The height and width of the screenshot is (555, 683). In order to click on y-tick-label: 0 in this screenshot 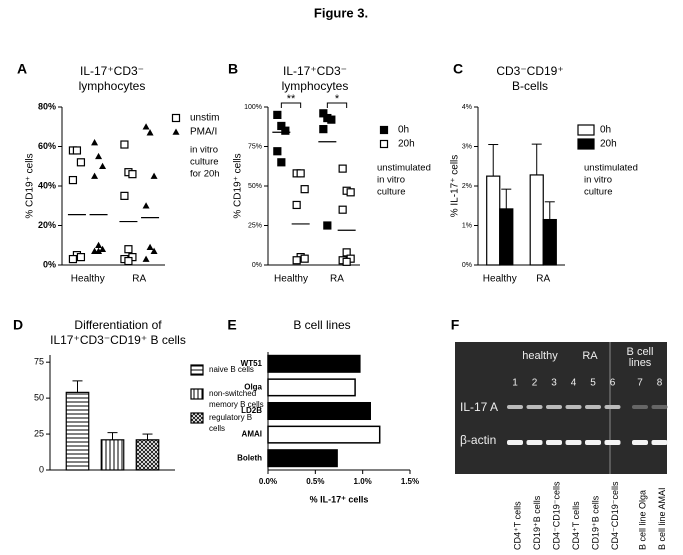, I will do `click(41, 469)`.